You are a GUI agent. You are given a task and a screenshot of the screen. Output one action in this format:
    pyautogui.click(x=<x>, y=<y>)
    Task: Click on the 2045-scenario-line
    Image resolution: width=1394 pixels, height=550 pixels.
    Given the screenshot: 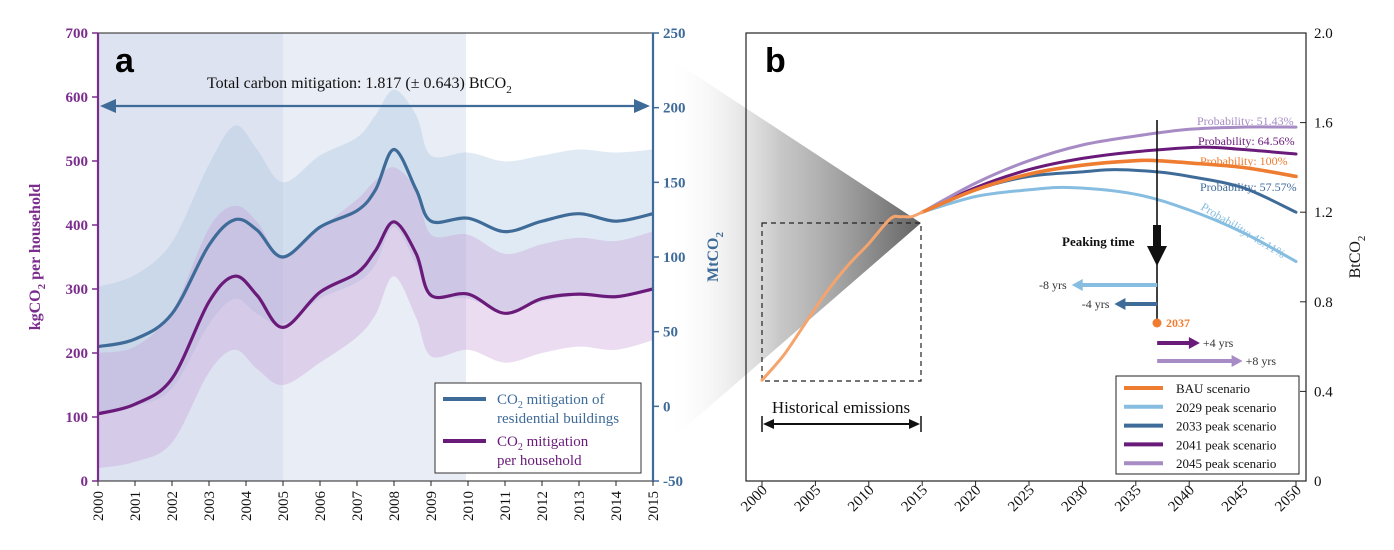 What is the action you would take?
    pyautogui.click(x=1109, y=169)
    